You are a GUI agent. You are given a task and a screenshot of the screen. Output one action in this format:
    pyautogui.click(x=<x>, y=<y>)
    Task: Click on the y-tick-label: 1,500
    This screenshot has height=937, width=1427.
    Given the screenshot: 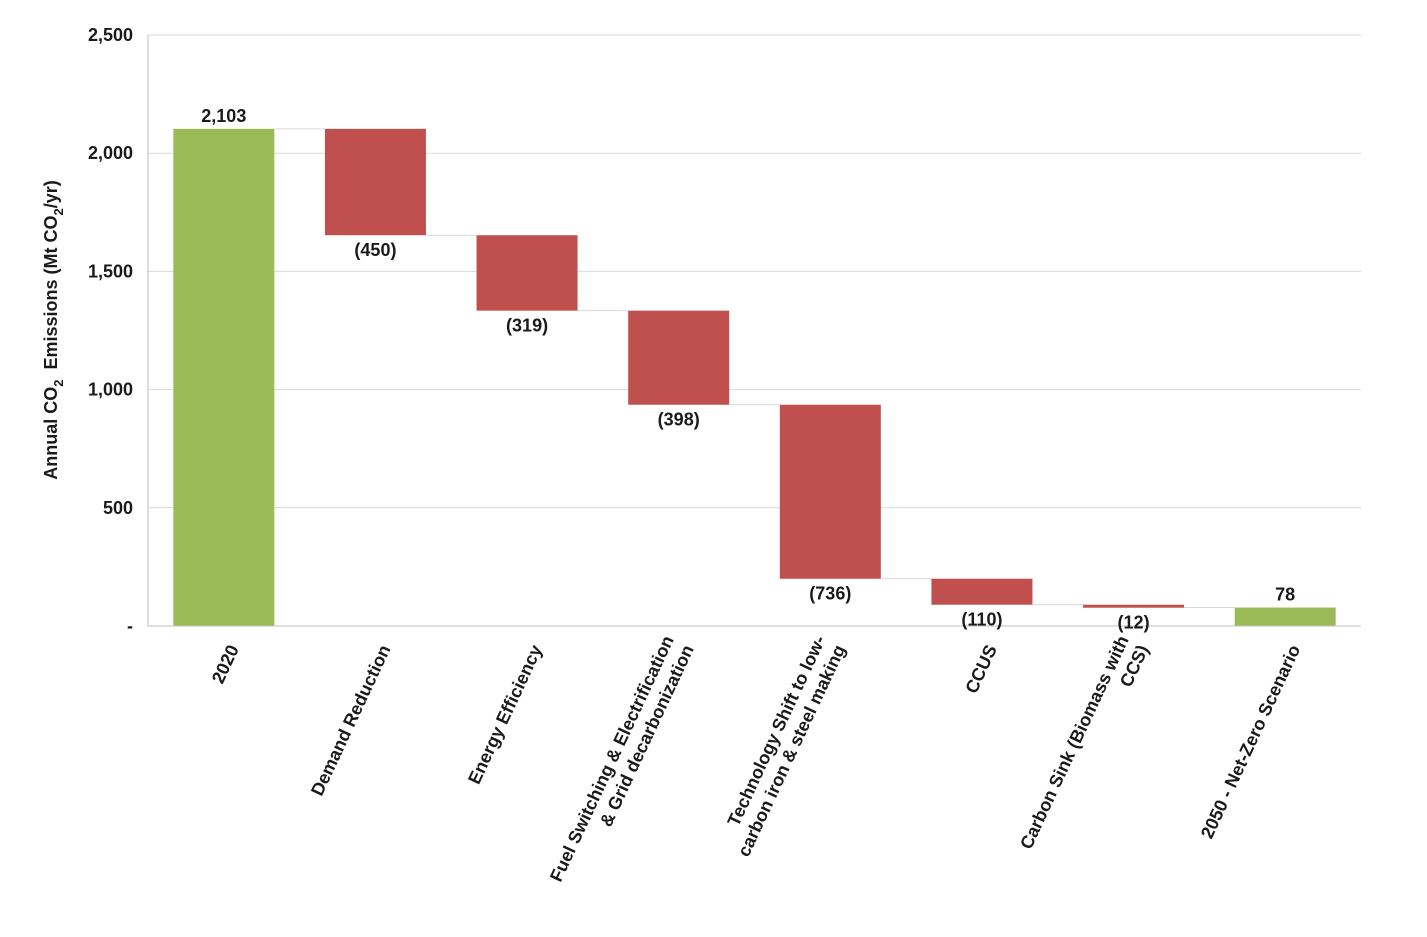 What is the action you would take?
    pyautogui.click(x=110, y=271)
    